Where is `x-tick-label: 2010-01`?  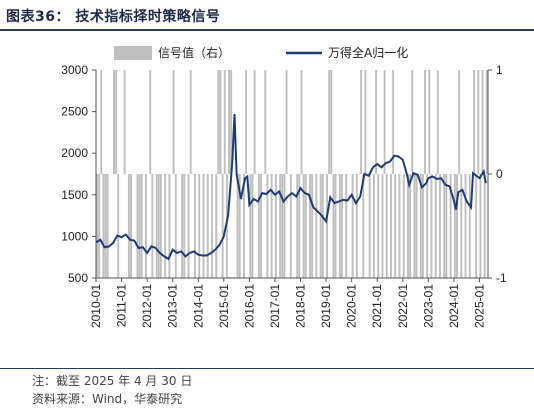
x-tick-label: 2010-01 is located at coordinates (96, 306).